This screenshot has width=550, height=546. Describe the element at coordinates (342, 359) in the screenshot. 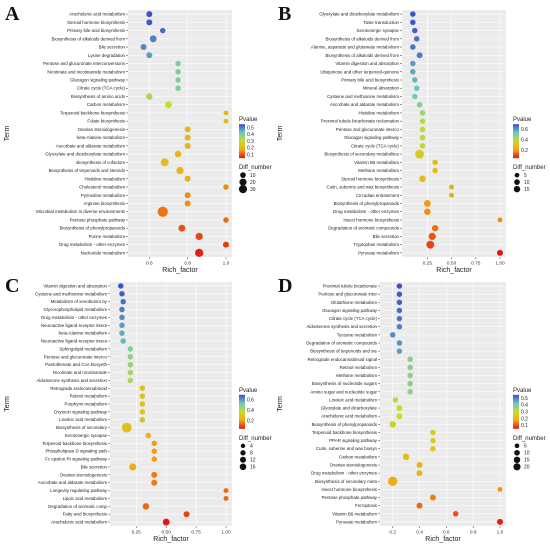

I see `term-label: Retrograde endocannabinoid signal` at that location.